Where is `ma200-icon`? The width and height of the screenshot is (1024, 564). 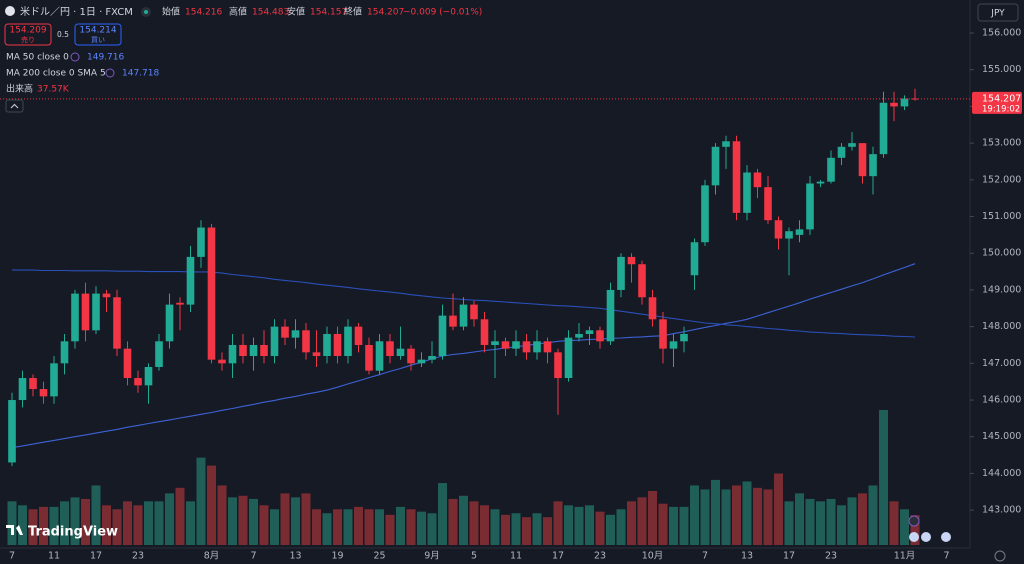
ma200-icon is located at coordinates (110, 73).